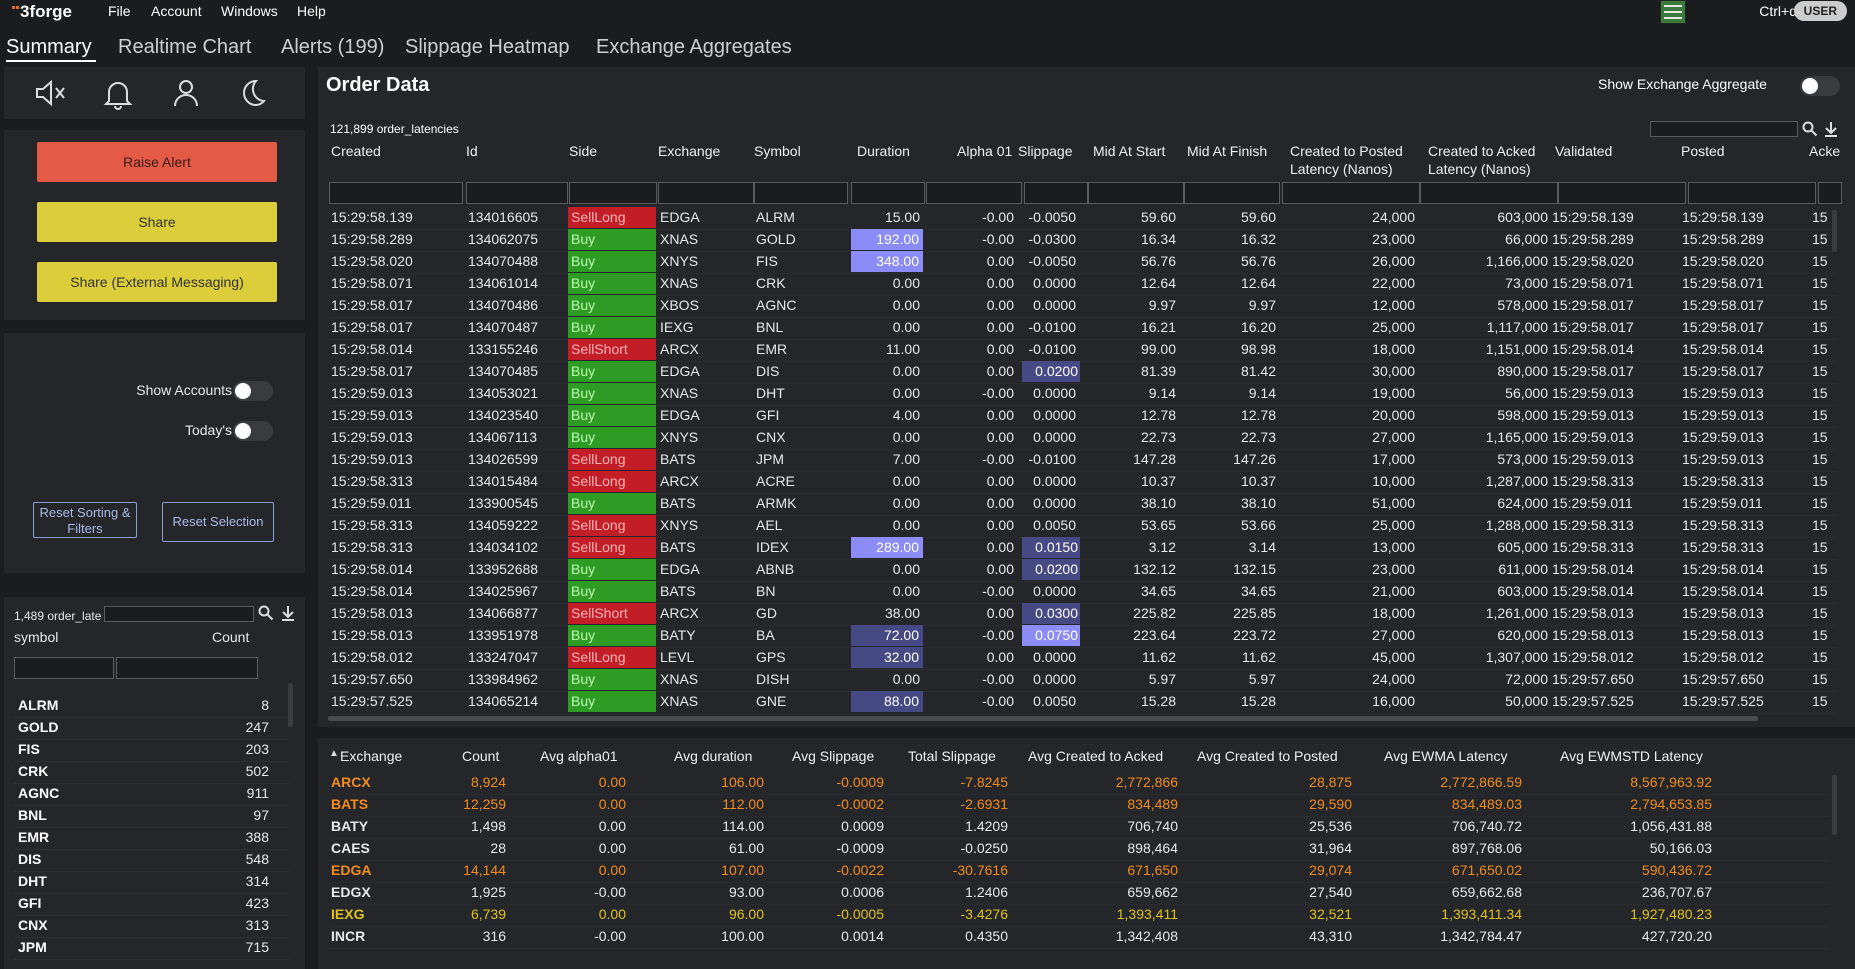 This screenshot has width=1855, height=969. What do you see at coordinates (151, 706) in the screenshot?
I see `list-item: ALRM 8` at bounding box center [151, 706].